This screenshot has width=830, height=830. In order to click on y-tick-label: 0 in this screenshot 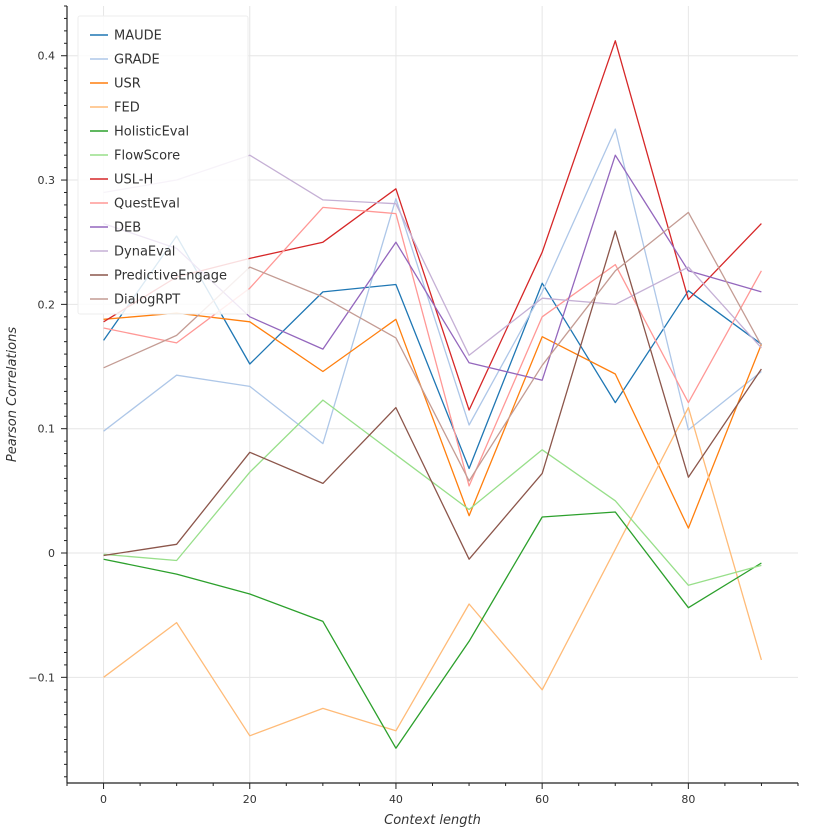, I will do `click(51, 553)`.